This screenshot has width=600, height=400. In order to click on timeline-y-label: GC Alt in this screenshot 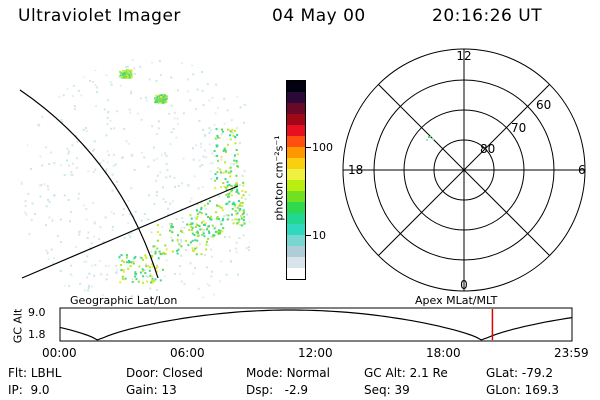, I will do `click(18, 326)`.